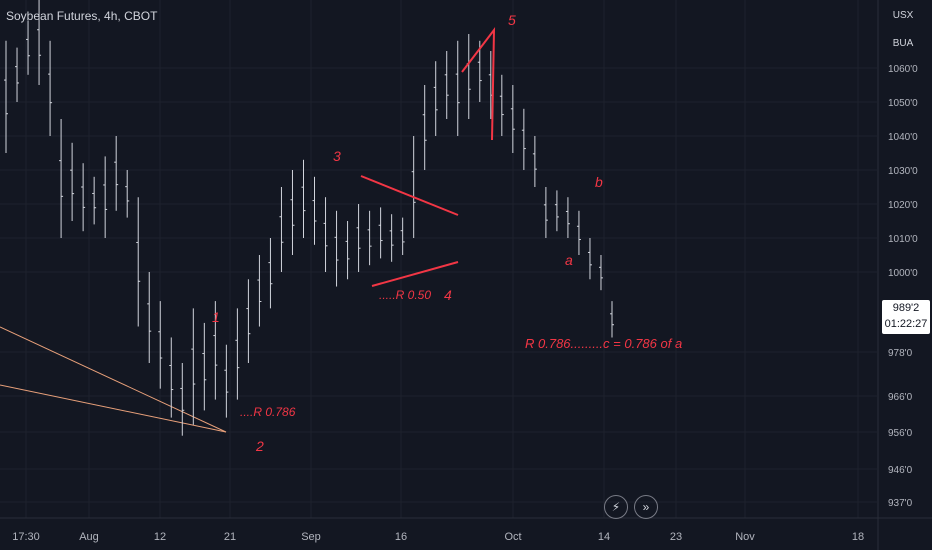 The image size is (932, 550). What do you see at coordinates (599, 182) in the screenshot?
I see `wave-label-b: b` at bounding box center [599, 182].